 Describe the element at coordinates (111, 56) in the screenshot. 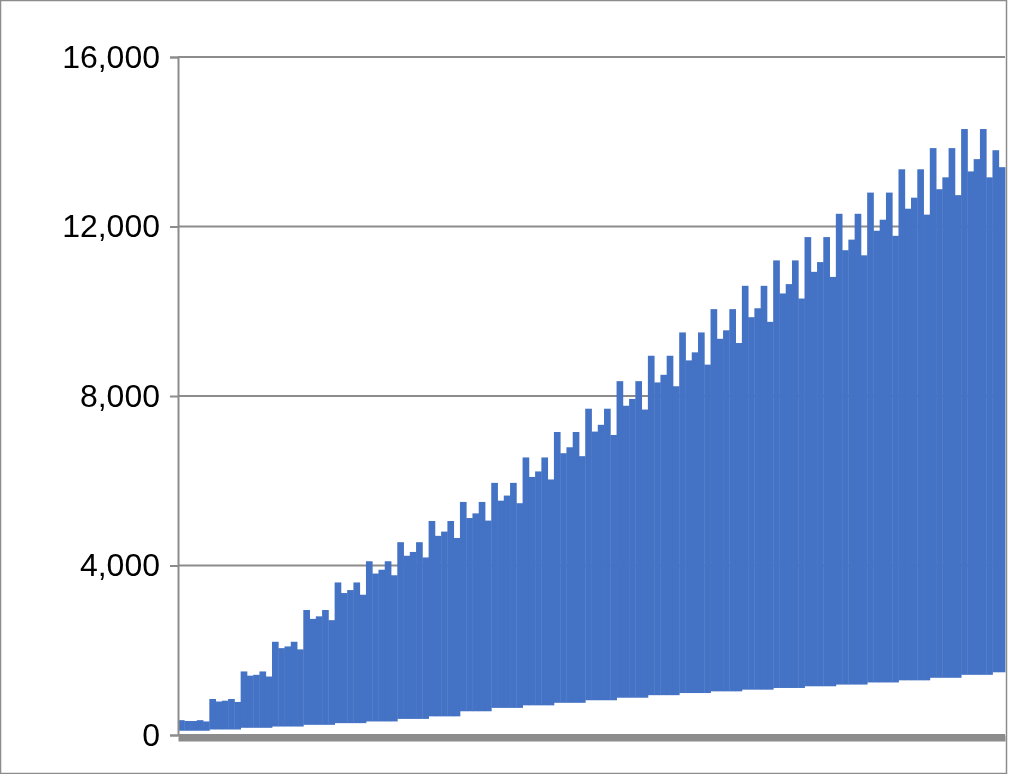

I see `y-tick-label: 16,000` at that location.